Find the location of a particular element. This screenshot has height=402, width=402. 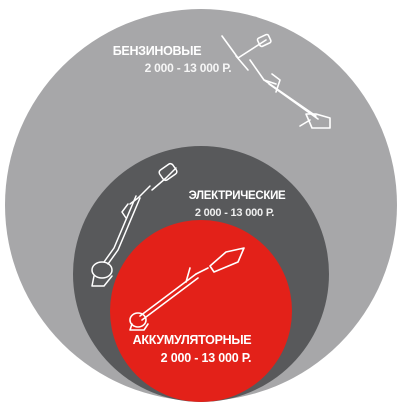

petrol-trimmer-icon is located at coordinates (276, 81).